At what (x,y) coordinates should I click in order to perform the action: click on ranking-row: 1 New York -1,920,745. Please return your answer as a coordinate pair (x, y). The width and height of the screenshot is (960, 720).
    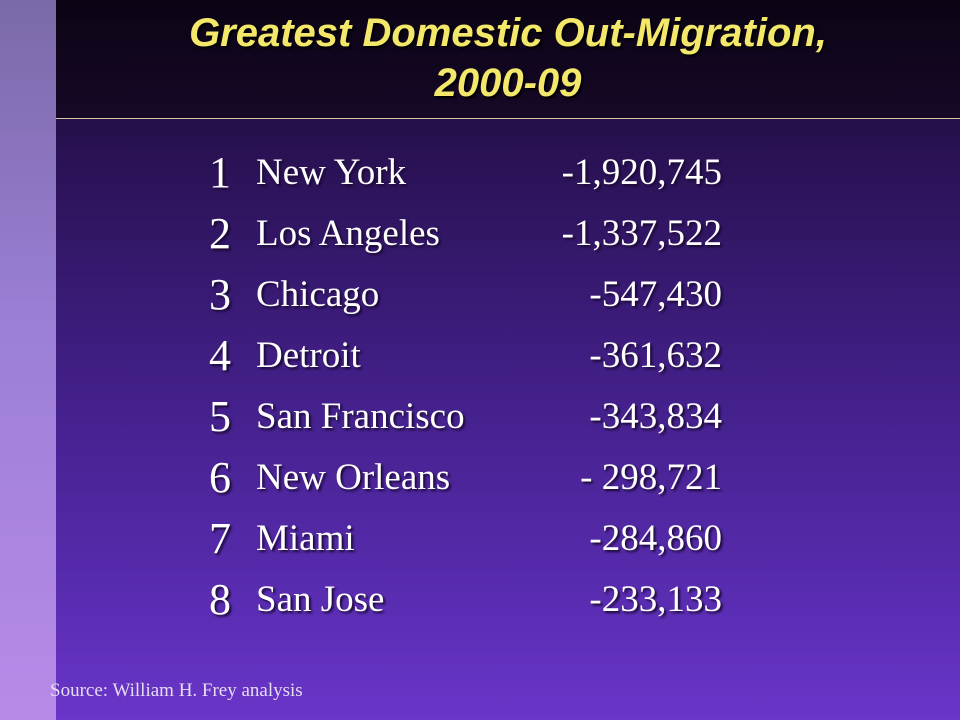
    Looking at the image, I should click on (480, 176).